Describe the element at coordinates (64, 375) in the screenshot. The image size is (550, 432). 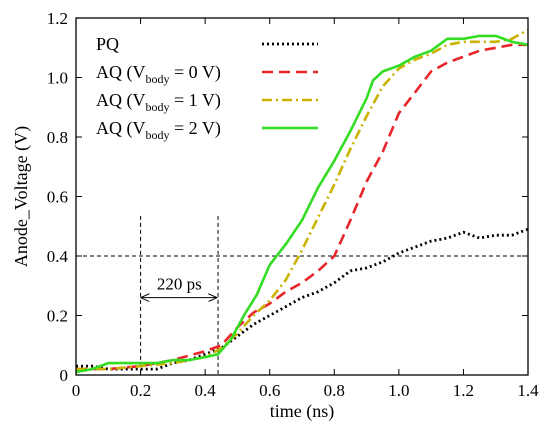
I see `y-tick-label: 0` at that location.